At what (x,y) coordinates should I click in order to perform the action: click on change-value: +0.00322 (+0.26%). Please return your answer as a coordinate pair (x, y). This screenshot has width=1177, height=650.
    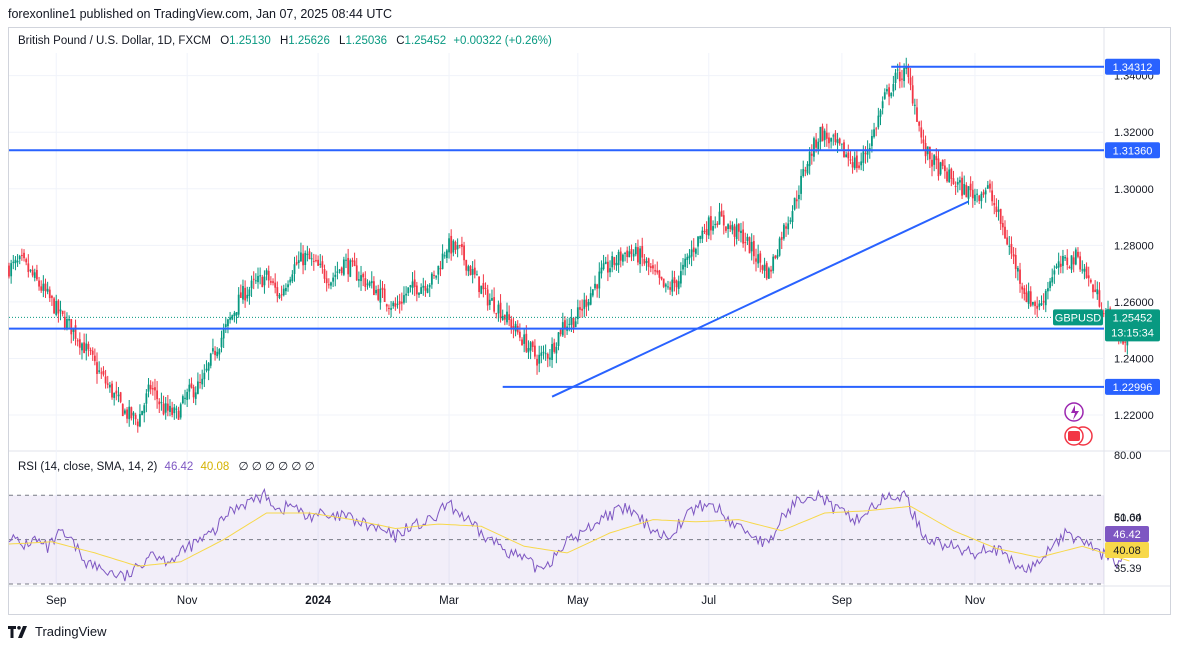
    Looking at the image, I should click on (502, 41).